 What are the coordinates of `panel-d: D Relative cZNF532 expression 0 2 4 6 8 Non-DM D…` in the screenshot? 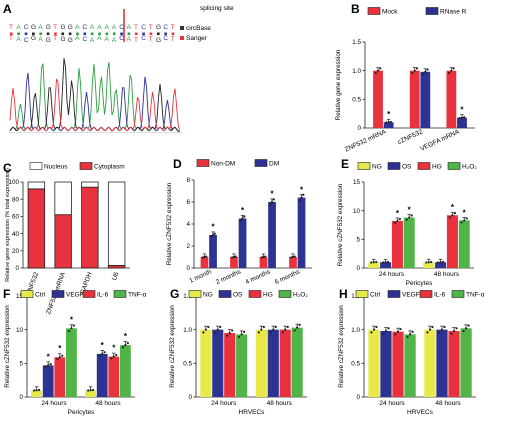 It's located at (239, 221).